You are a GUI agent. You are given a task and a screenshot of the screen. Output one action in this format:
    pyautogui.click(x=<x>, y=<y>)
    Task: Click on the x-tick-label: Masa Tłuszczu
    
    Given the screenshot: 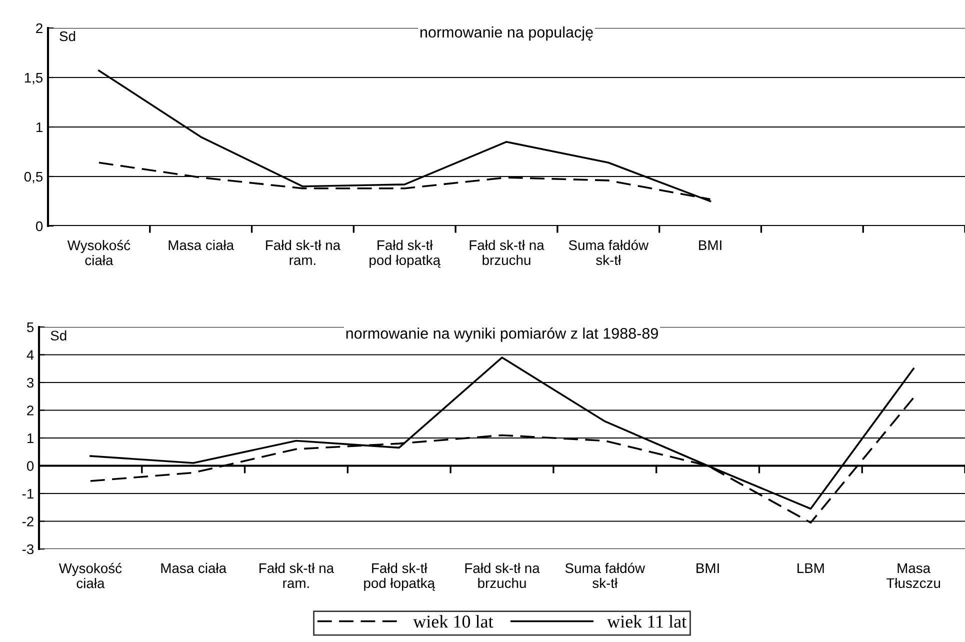 What is the action you would take?
    pyautogui.click(x=913, y=575)
    